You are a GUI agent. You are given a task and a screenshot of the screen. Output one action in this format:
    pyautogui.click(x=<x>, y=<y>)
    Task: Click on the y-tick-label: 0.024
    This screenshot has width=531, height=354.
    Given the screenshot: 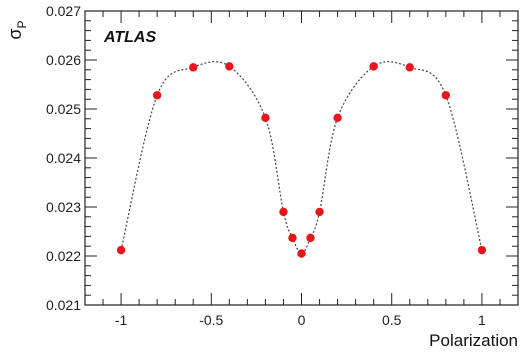 What is the action you would take?
    pyautogui.click(x=63, y=158)
    